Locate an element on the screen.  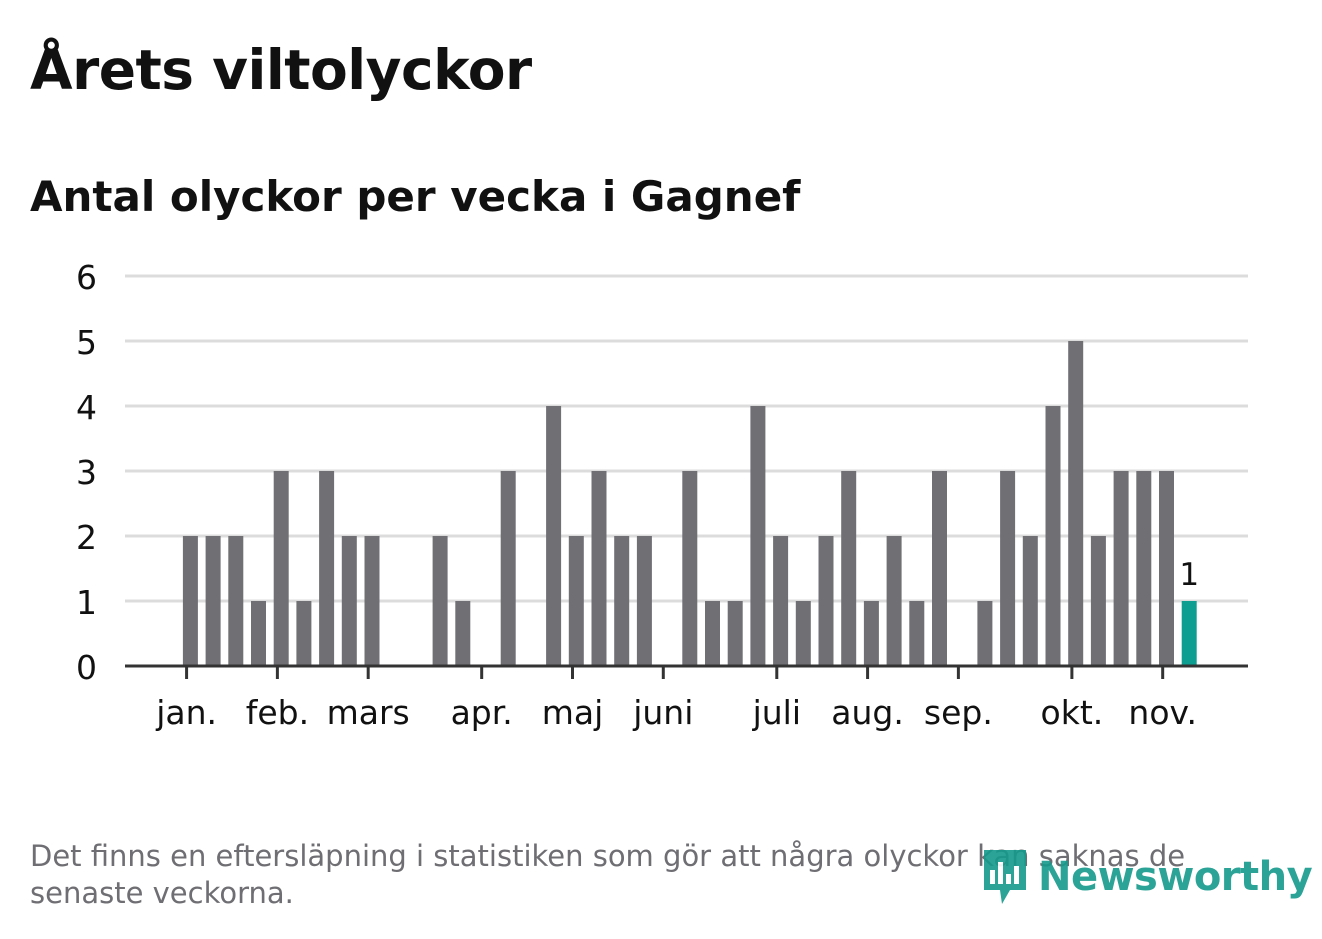
x-tick-label: aug. is located at coordinates (867, 712).